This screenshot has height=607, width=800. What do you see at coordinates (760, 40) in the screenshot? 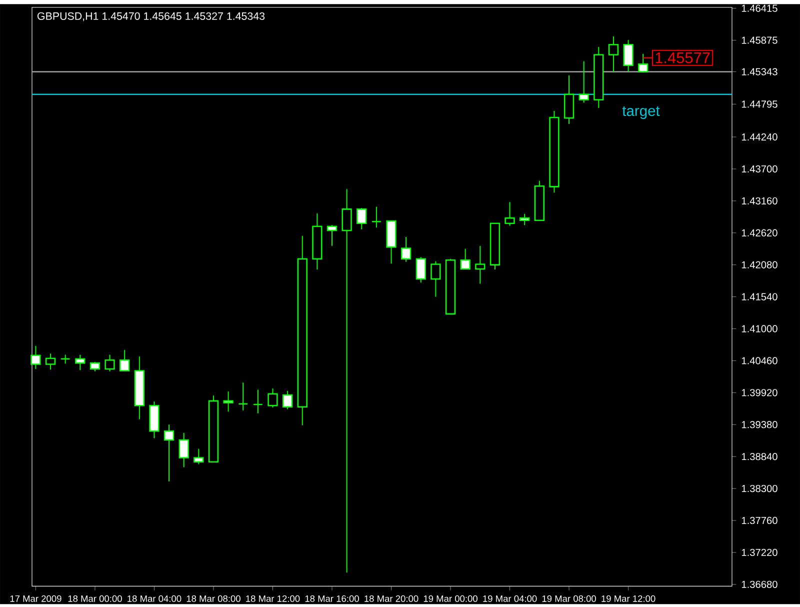
I see `y-tick-label: 1.45875` at bounding box center [760, 40].